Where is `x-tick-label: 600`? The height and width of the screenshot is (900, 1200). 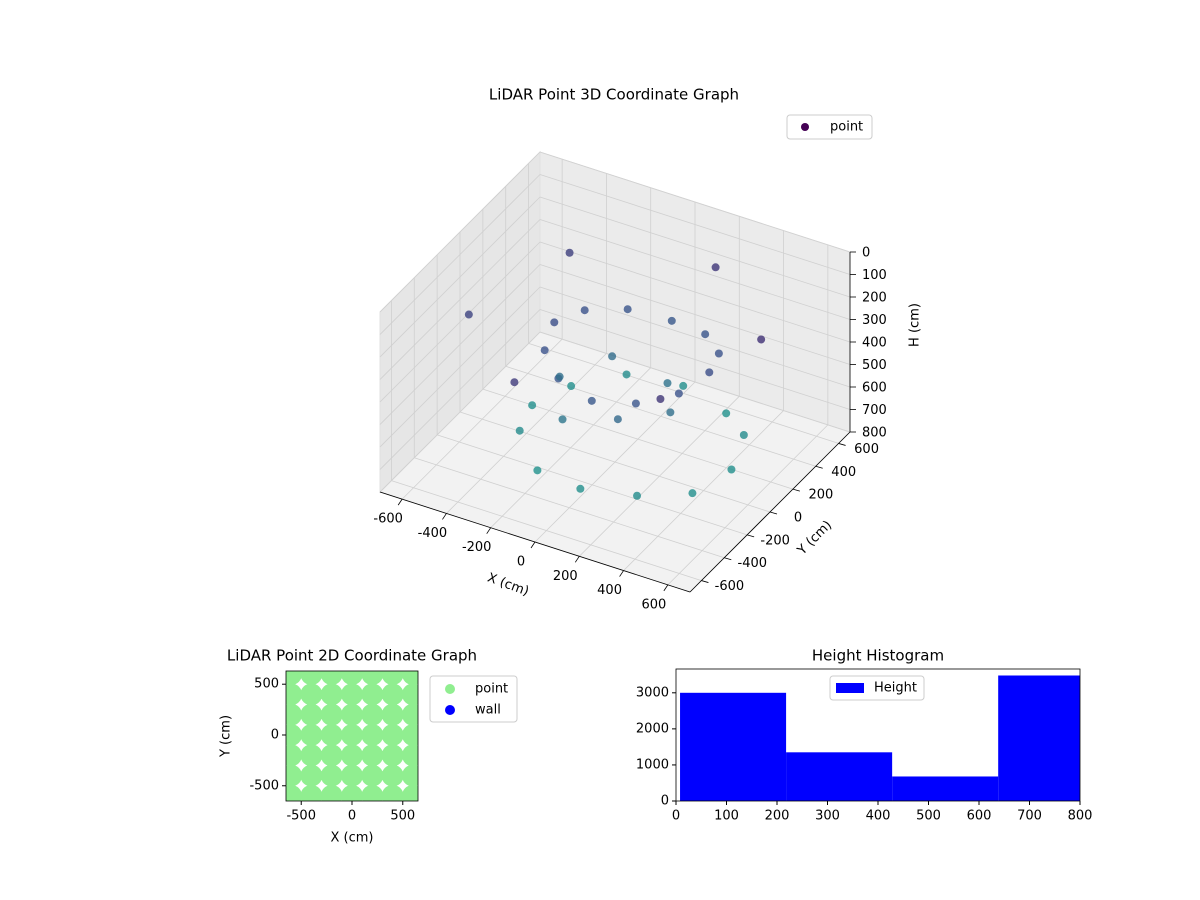 x-tick-label: 600 is located at coordinates (653, 604).